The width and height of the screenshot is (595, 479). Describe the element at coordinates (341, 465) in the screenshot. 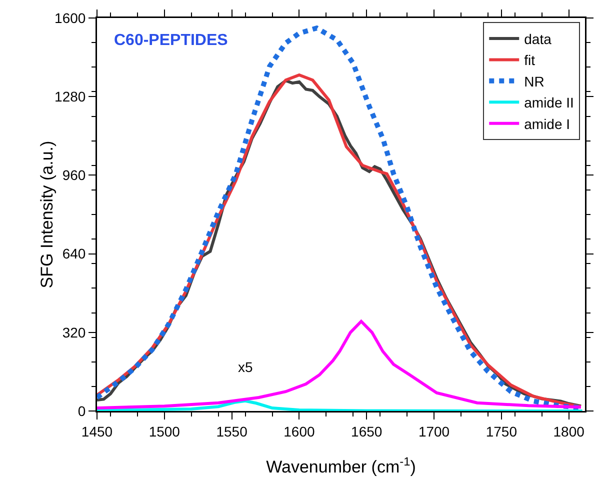

I see `x-axis-title: Wavenumber (cm$^{-1}$)` at that location.